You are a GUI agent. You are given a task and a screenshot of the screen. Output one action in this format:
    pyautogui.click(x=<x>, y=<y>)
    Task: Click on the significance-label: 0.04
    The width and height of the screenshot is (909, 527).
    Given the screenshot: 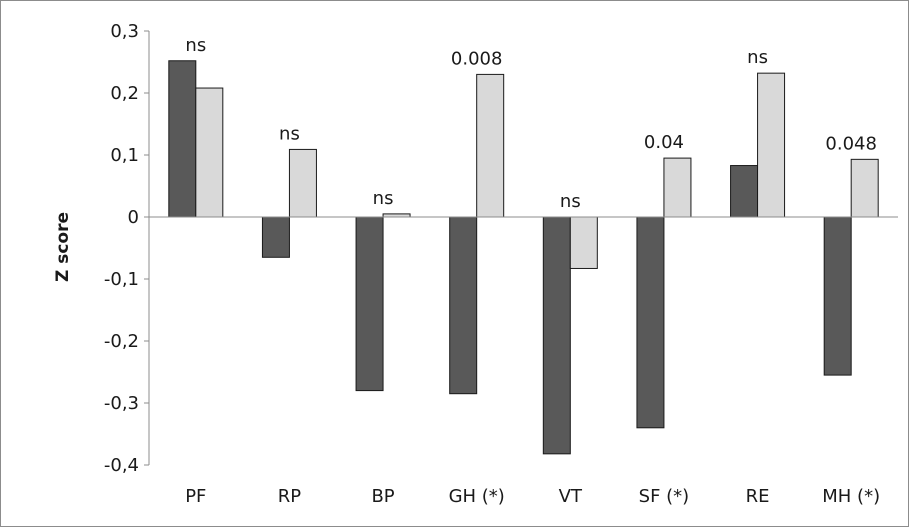 What is the action you would take?
    pyautogui.click(x=664, y=142)
    